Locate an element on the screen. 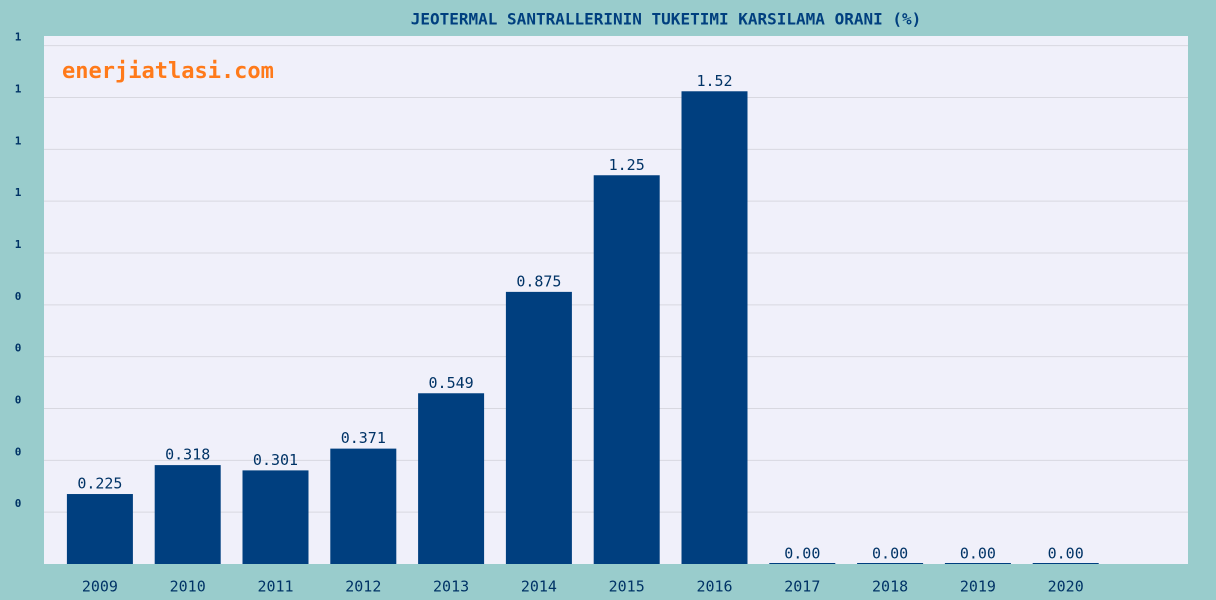  watermark: enerjiatlasi.com is located at coordinates (168, 71).